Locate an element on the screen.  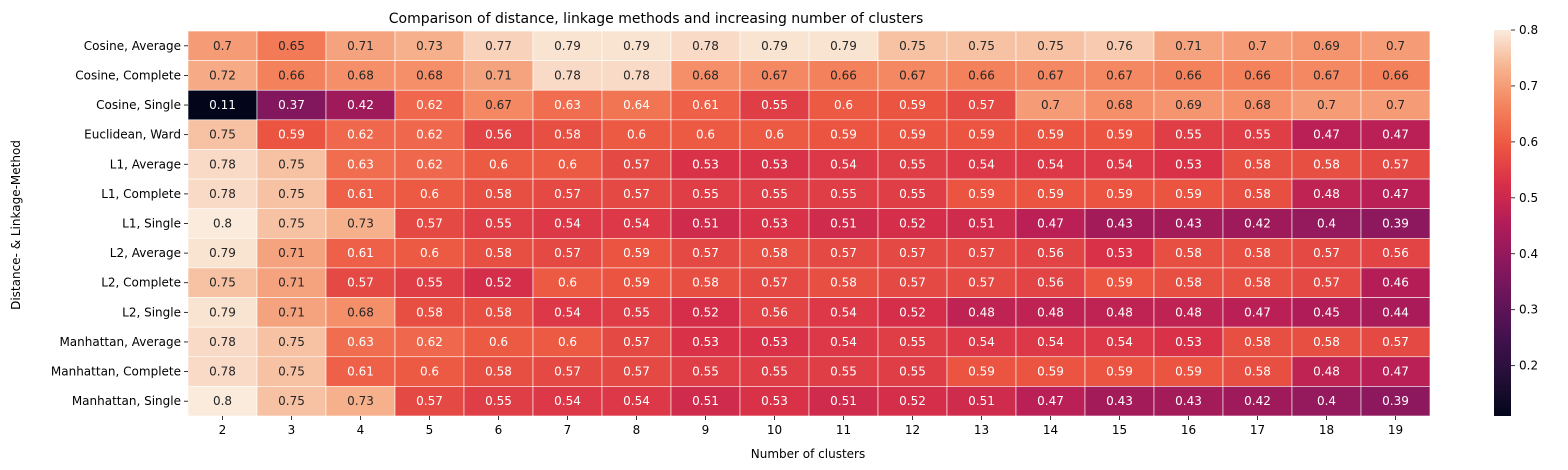
cell-label: 0.53 is located at coordinates (774, 342).